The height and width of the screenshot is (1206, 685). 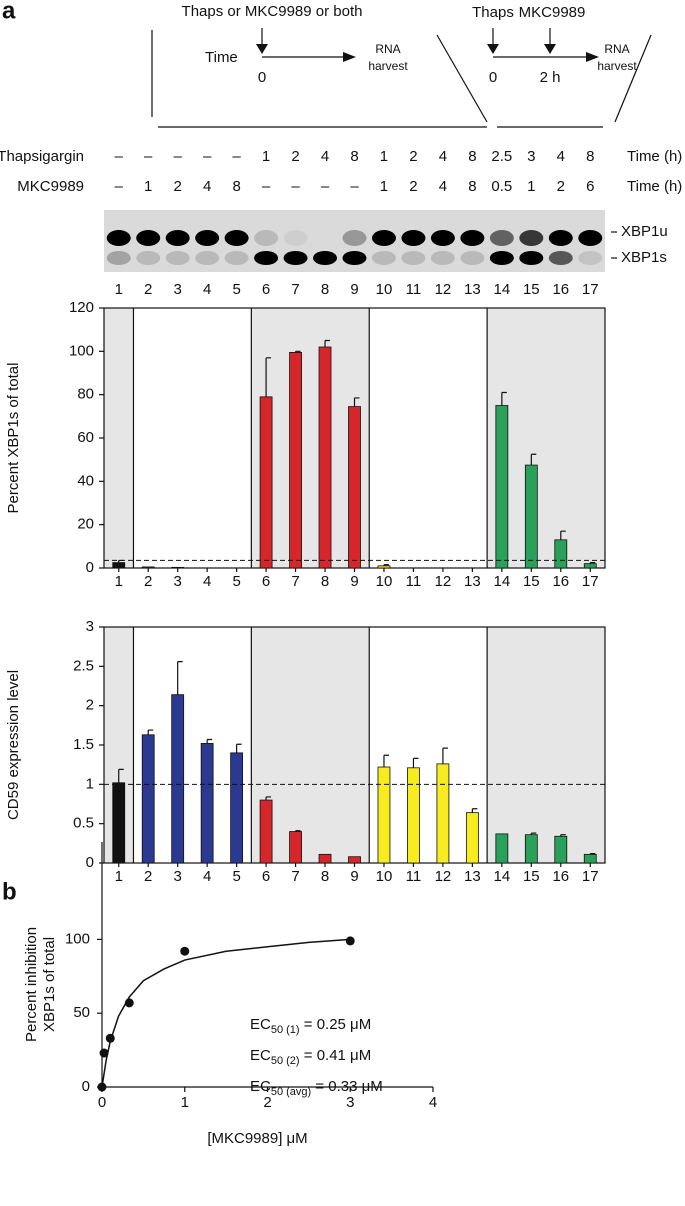 What do you see at coordinates (493, 77) in the screenshot?
I see `timeline-label: 0` at bounding box center [493, 77].